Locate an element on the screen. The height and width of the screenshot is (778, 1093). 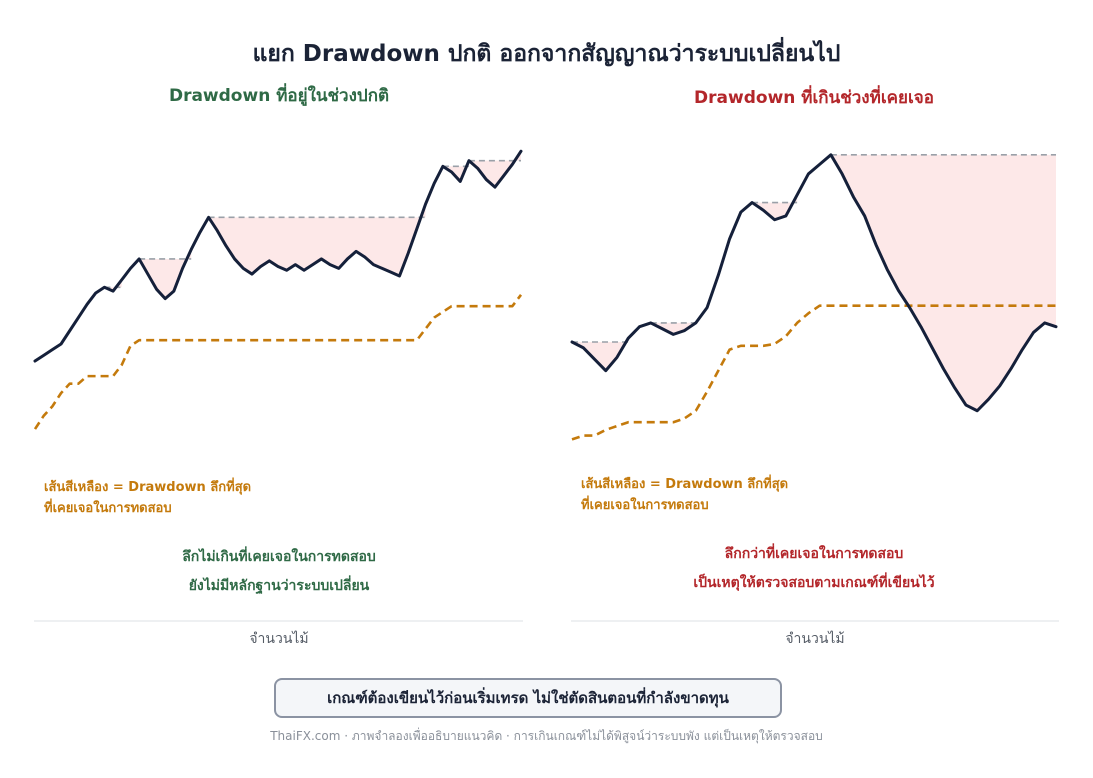
right-panel-title: Drawdown ที่เกินช่วงที่เคยเจอ is located at coordinates (814, 98).